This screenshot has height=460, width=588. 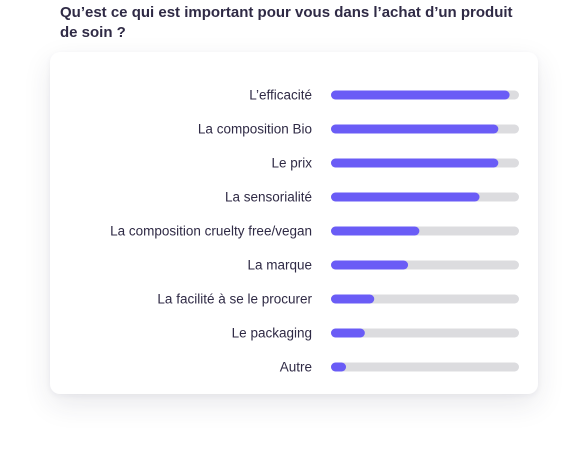 I want to click on bar-row: Le prix, so click(x=395, y=163).